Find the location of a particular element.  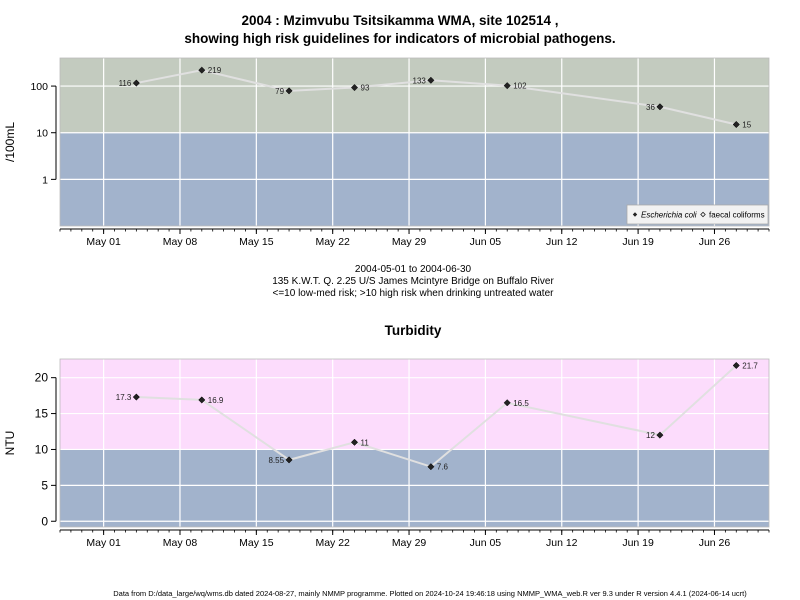

turbidity-y-tick-label: 15 is located at coordinates (42, 414).